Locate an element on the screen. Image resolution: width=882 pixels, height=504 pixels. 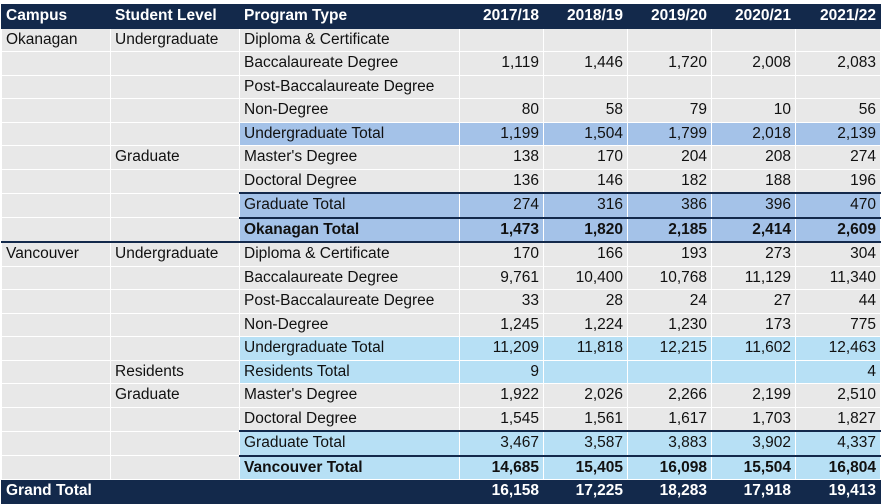
value-cell: 136 is located at coordinates (501, 181).